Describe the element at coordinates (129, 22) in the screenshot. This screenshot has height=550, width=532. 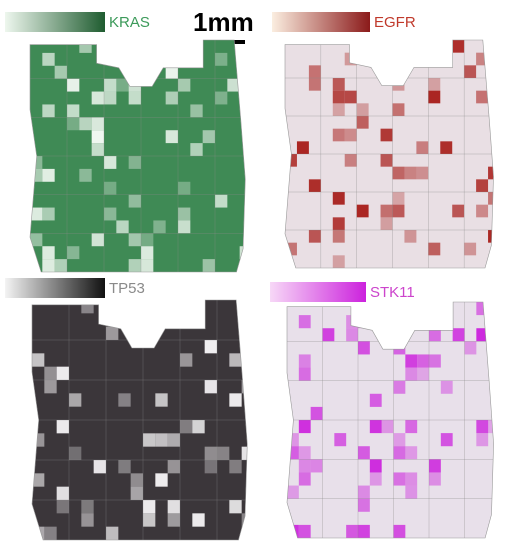
I see `legend-label: KRAS` at that location.